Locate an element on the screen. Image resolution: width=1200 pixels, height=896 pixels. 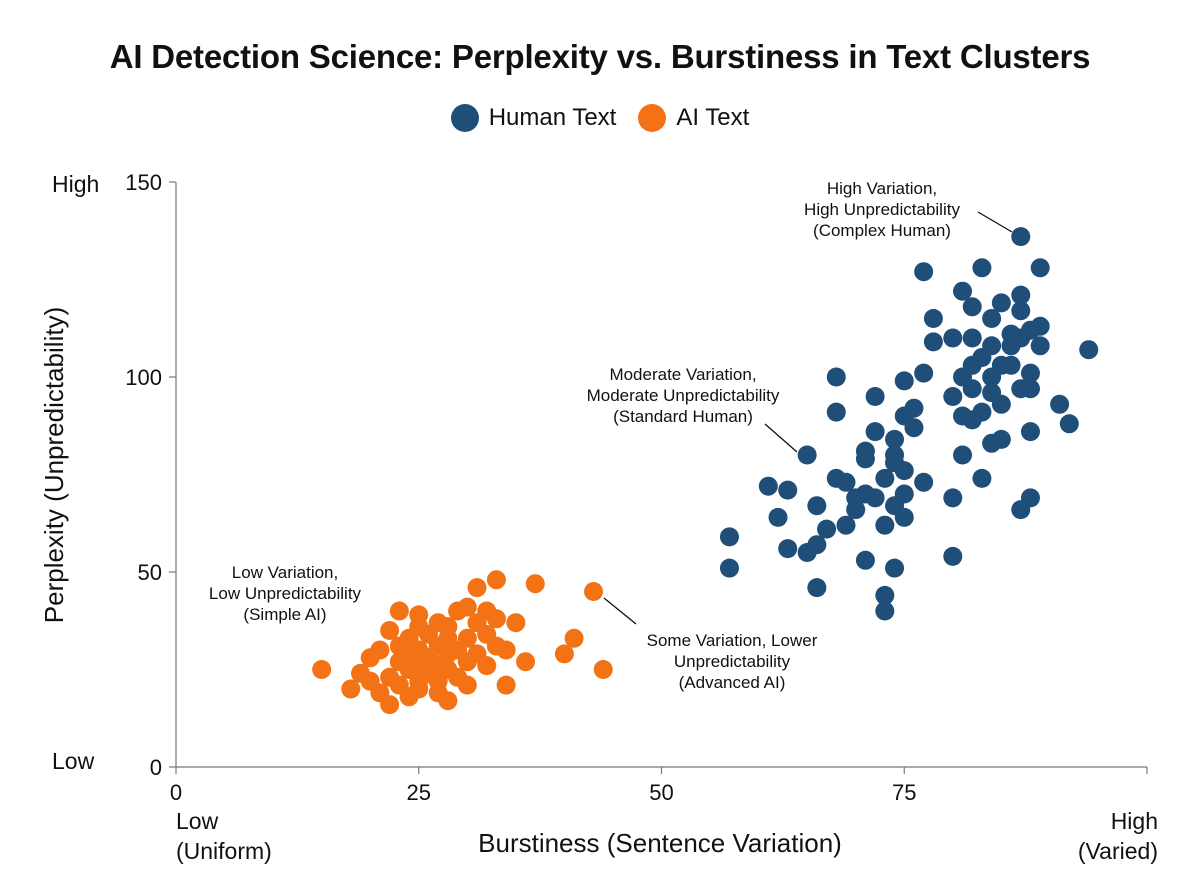
x-high-label: High is located at coordinates (1134, 821).